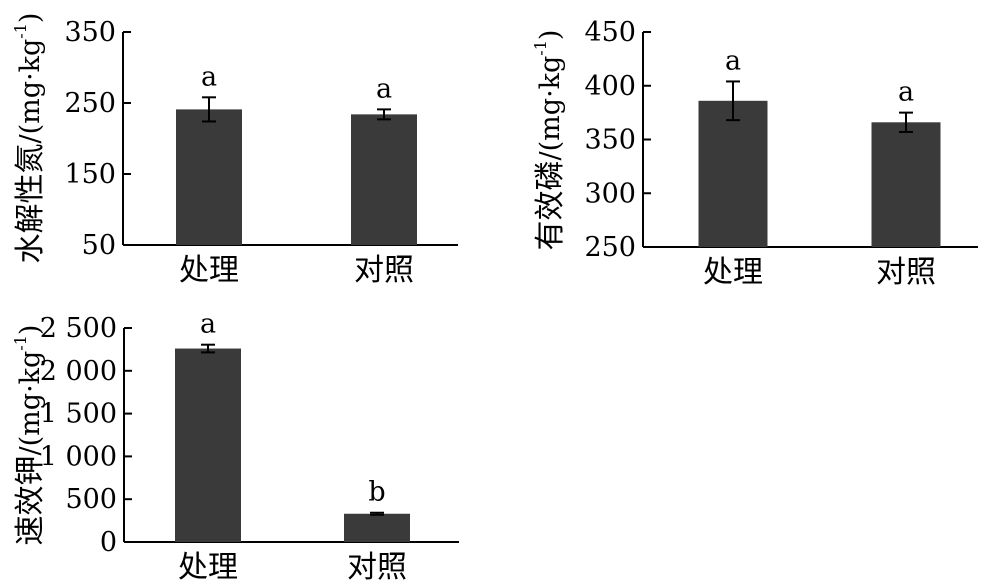  Describe the element at coordinates (550, 205) in the screenshot. I see `y-axis-label-main: 有效磷` at that location.